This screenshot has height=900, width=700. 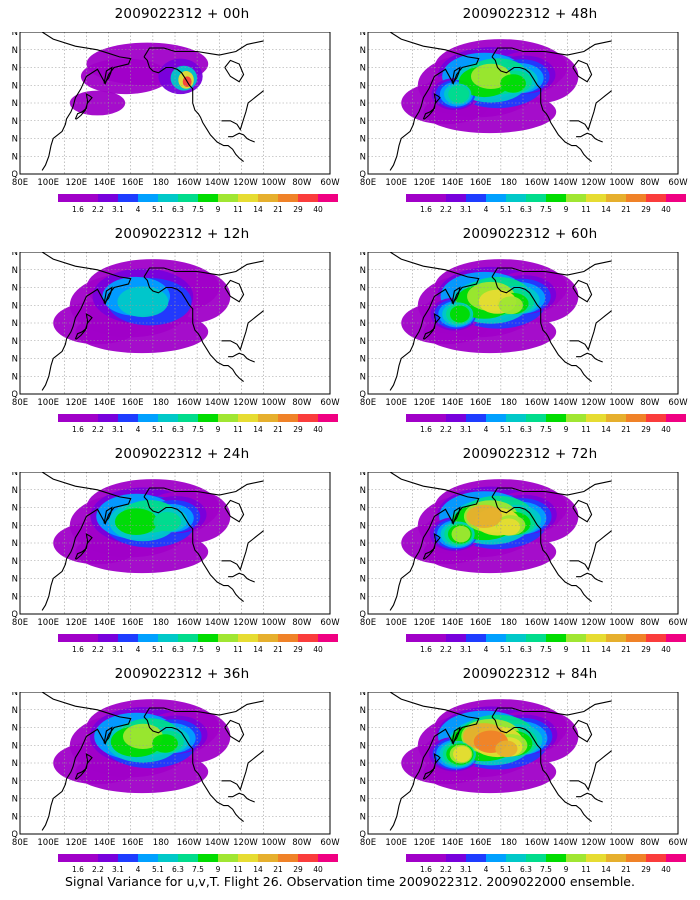 I want to click on lat-label: 30N, so click(x=15, y=35).